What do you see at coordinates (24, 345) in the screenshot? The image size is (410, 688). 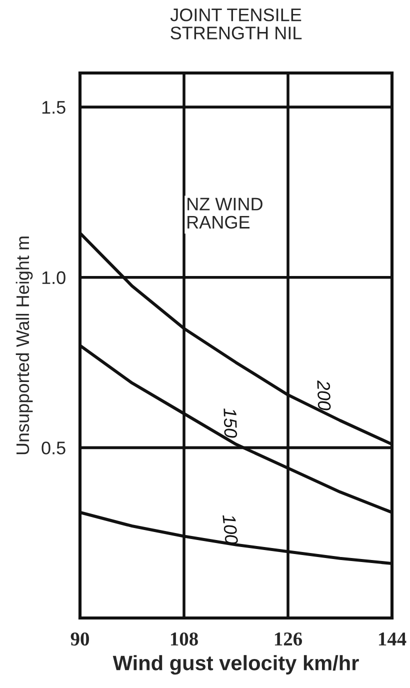 I see `y-axis-title: Unsupported Wall Height m` at bounding box center [24, 345].